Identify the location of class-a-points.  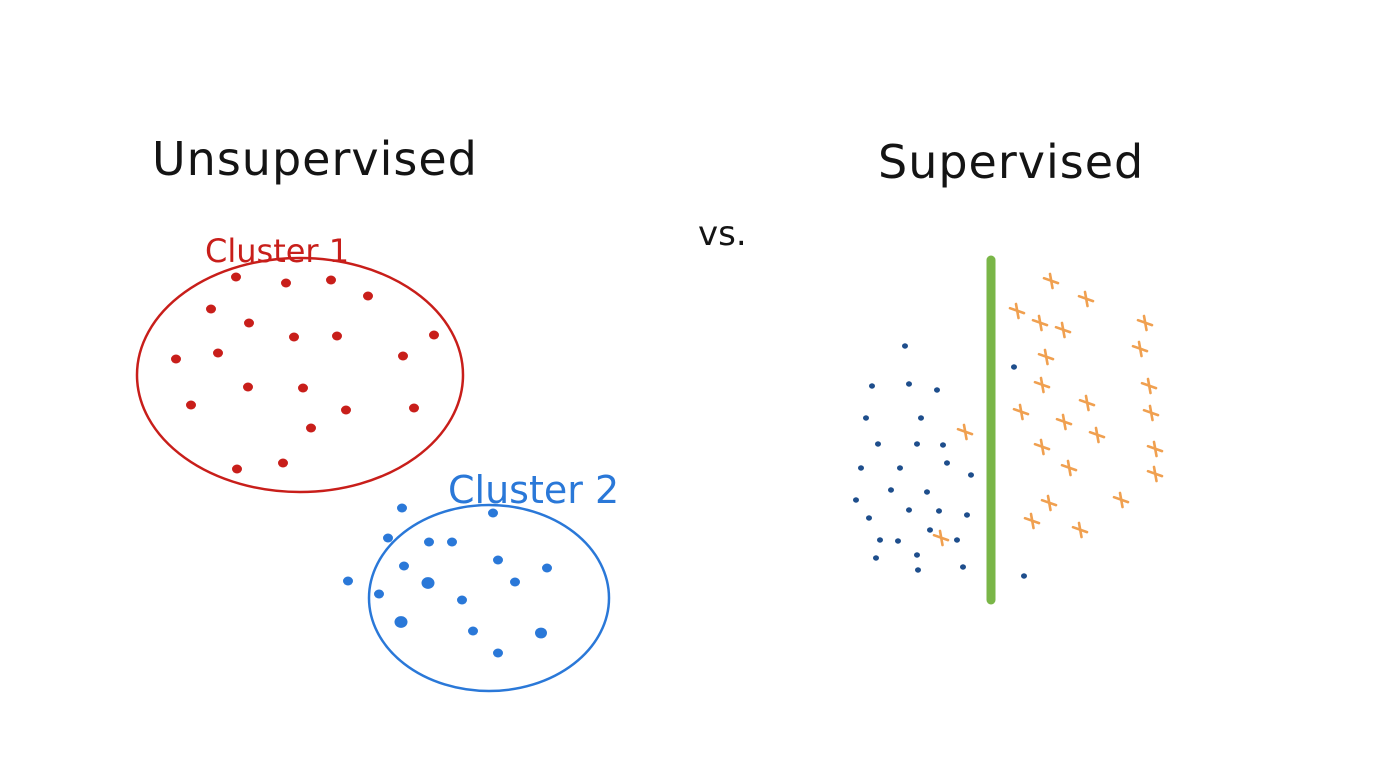
(940, 461).